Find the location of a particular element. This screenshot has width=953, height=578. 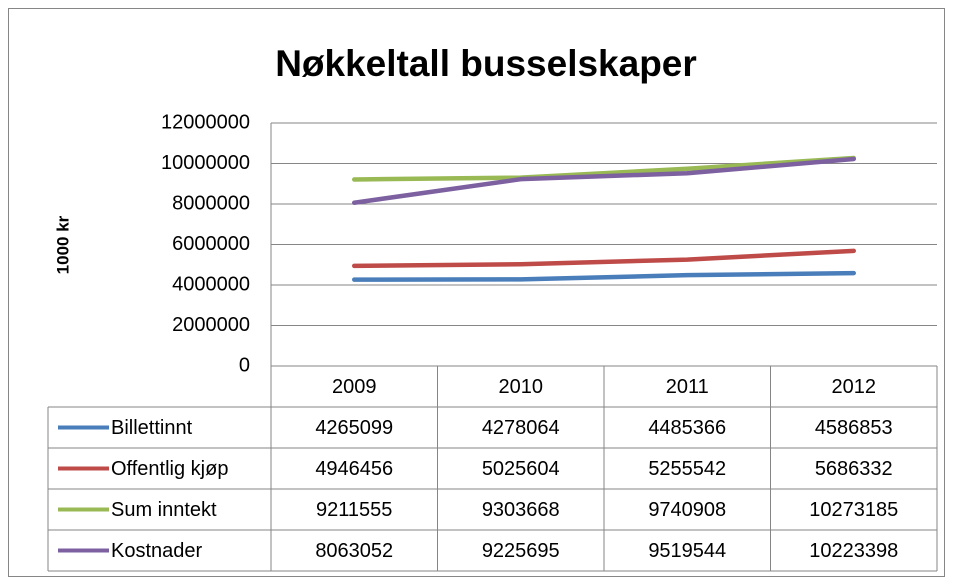

legend-label: Kostnader is located at coordinates (157, 551).